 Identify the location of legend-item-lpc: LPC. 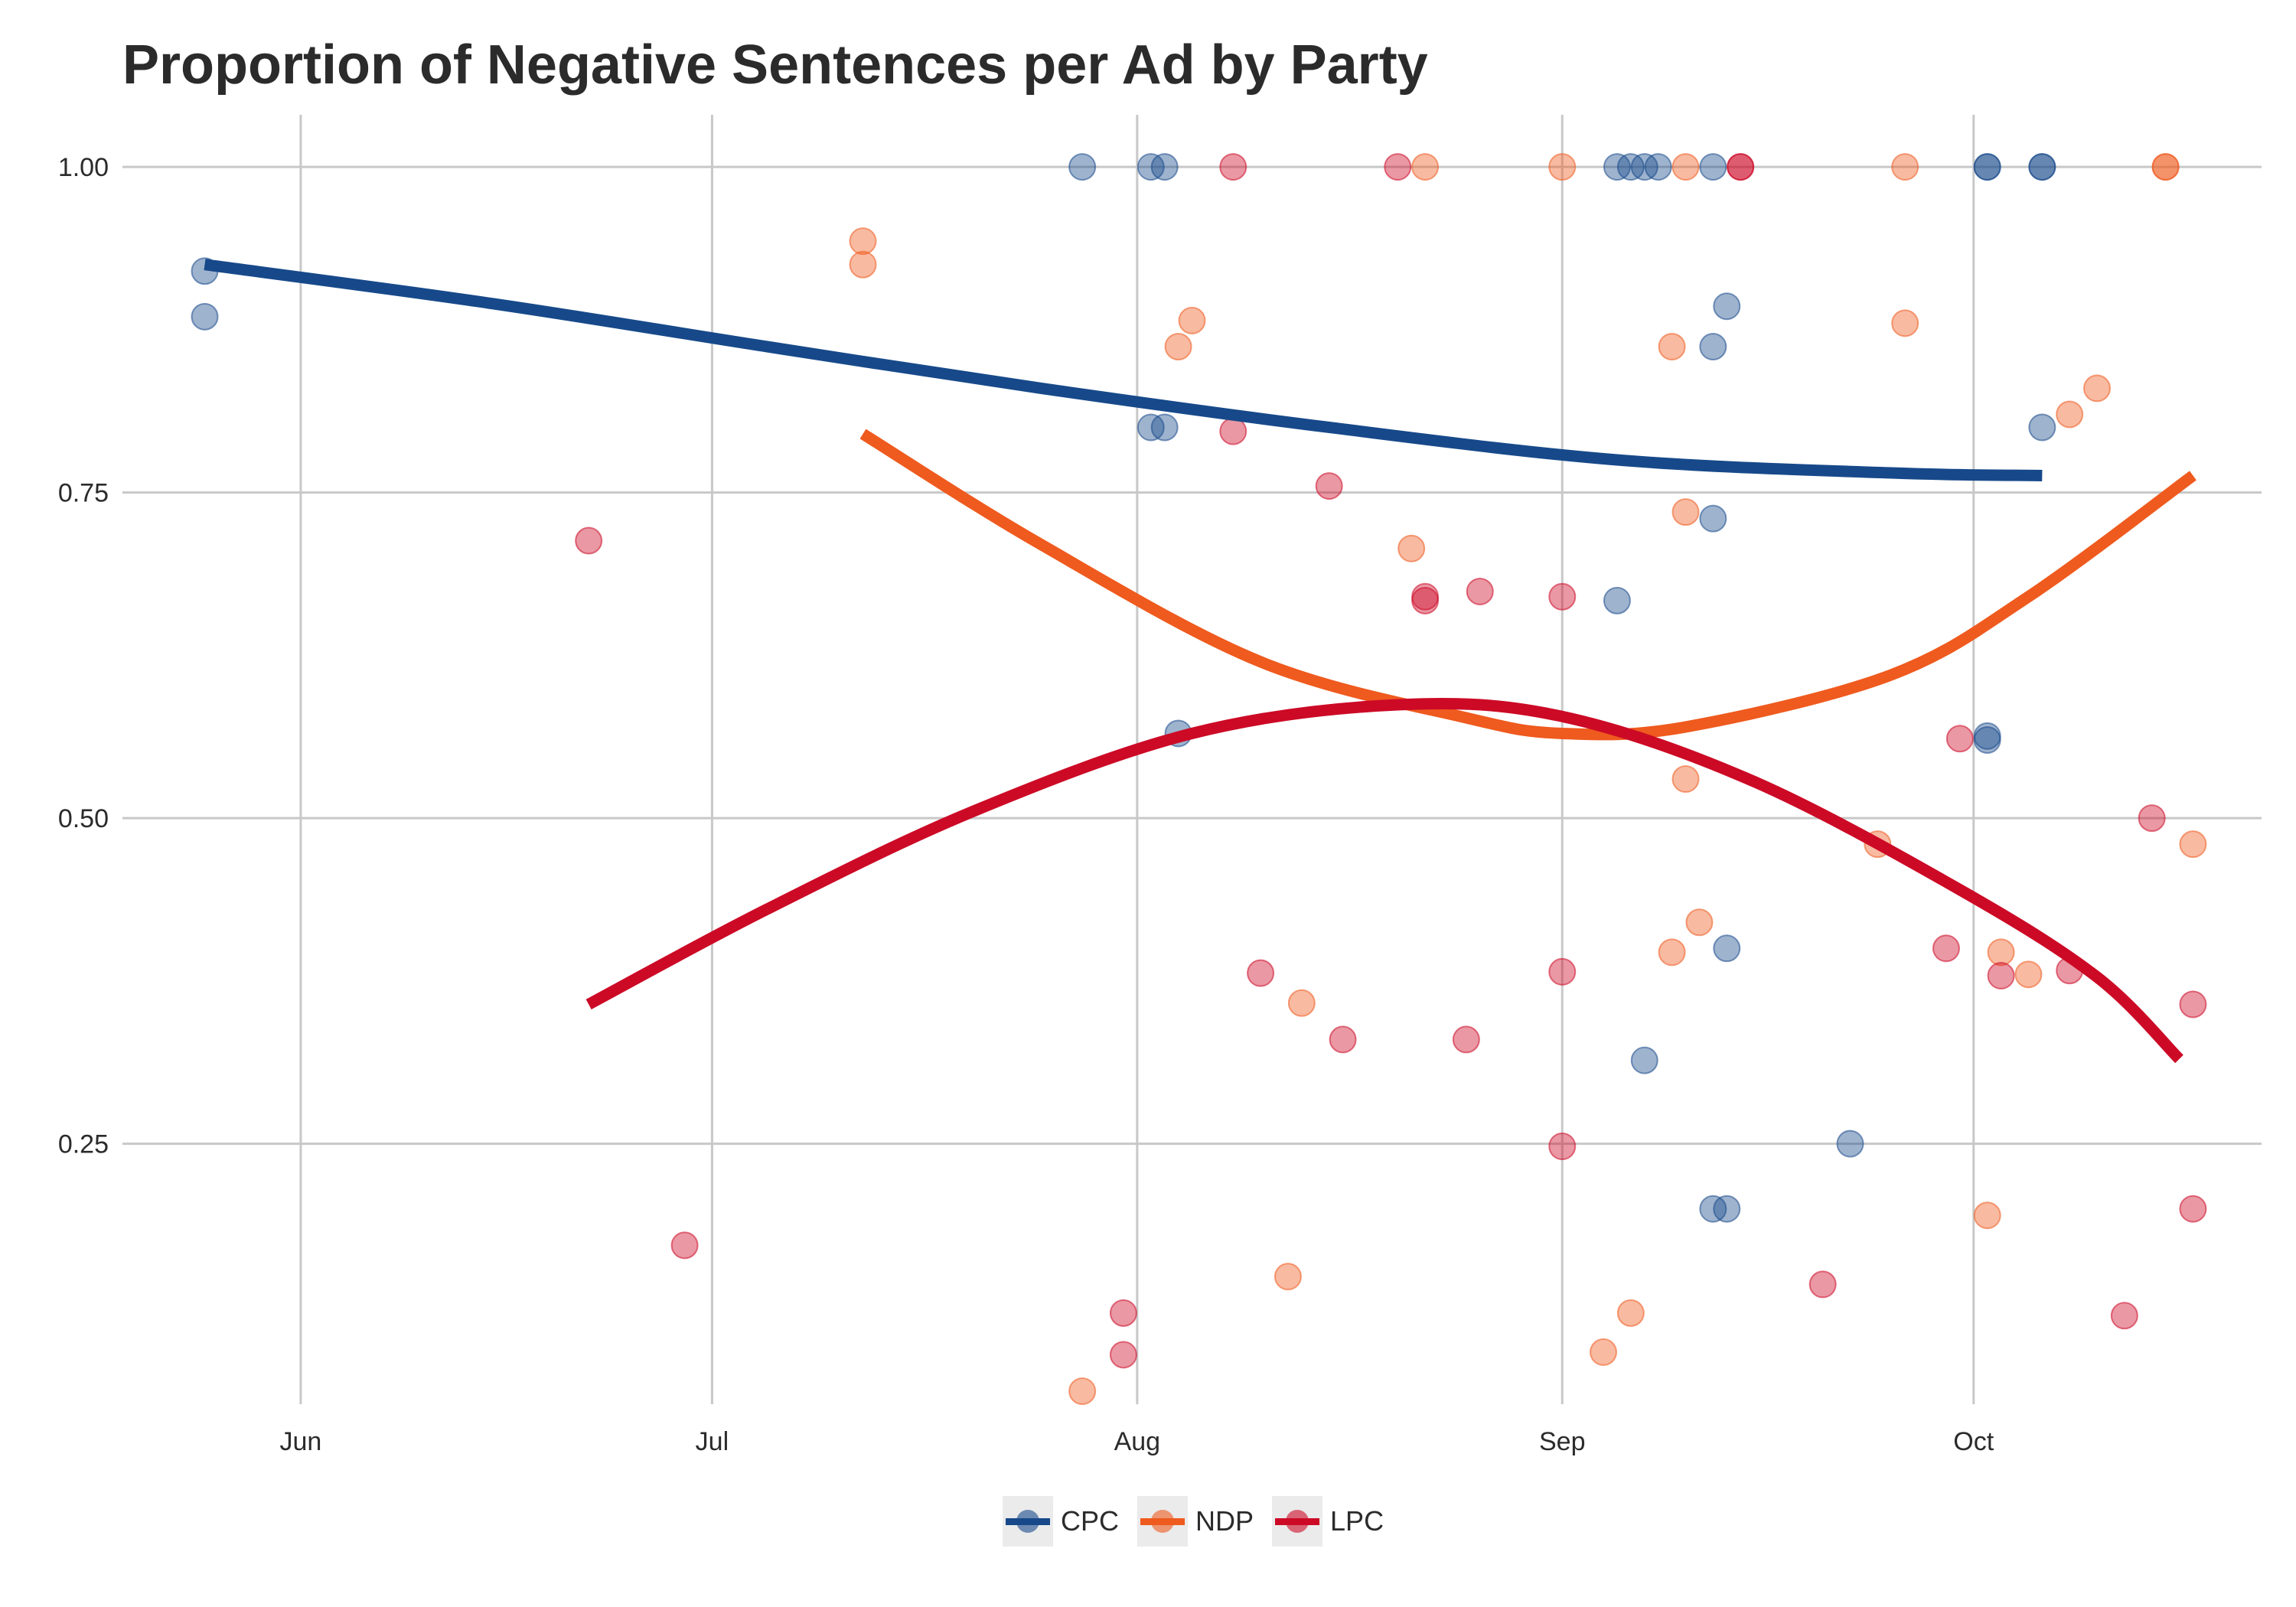
(1333, 1521).